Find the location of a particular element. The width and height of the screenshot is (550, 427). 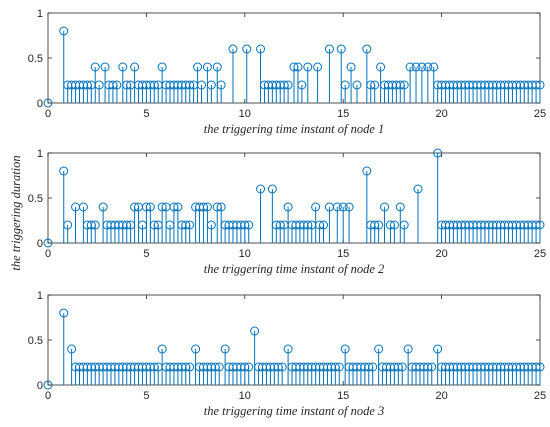

x-axis-label: the triggering time instant of node 1 is located at coordinates (294, 129).